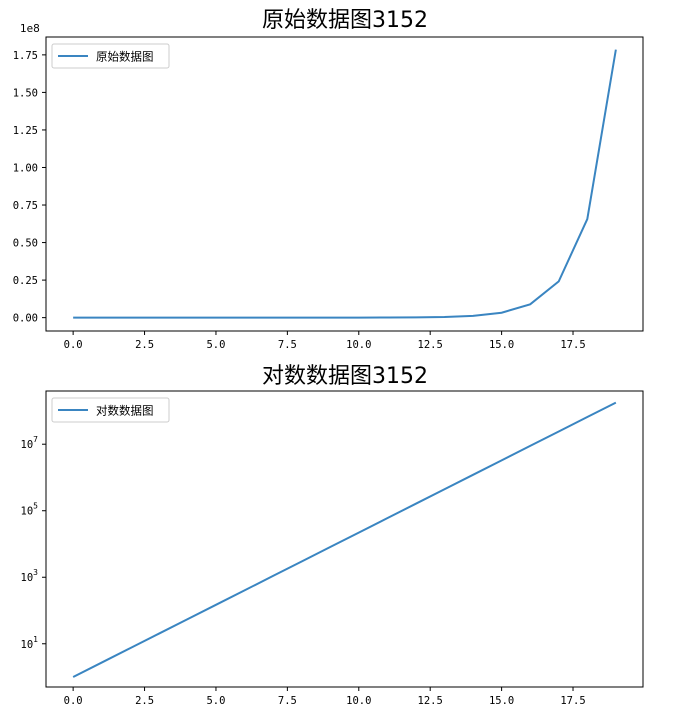  I want to click on legend-label: 原始数据图, so click(125, 57).